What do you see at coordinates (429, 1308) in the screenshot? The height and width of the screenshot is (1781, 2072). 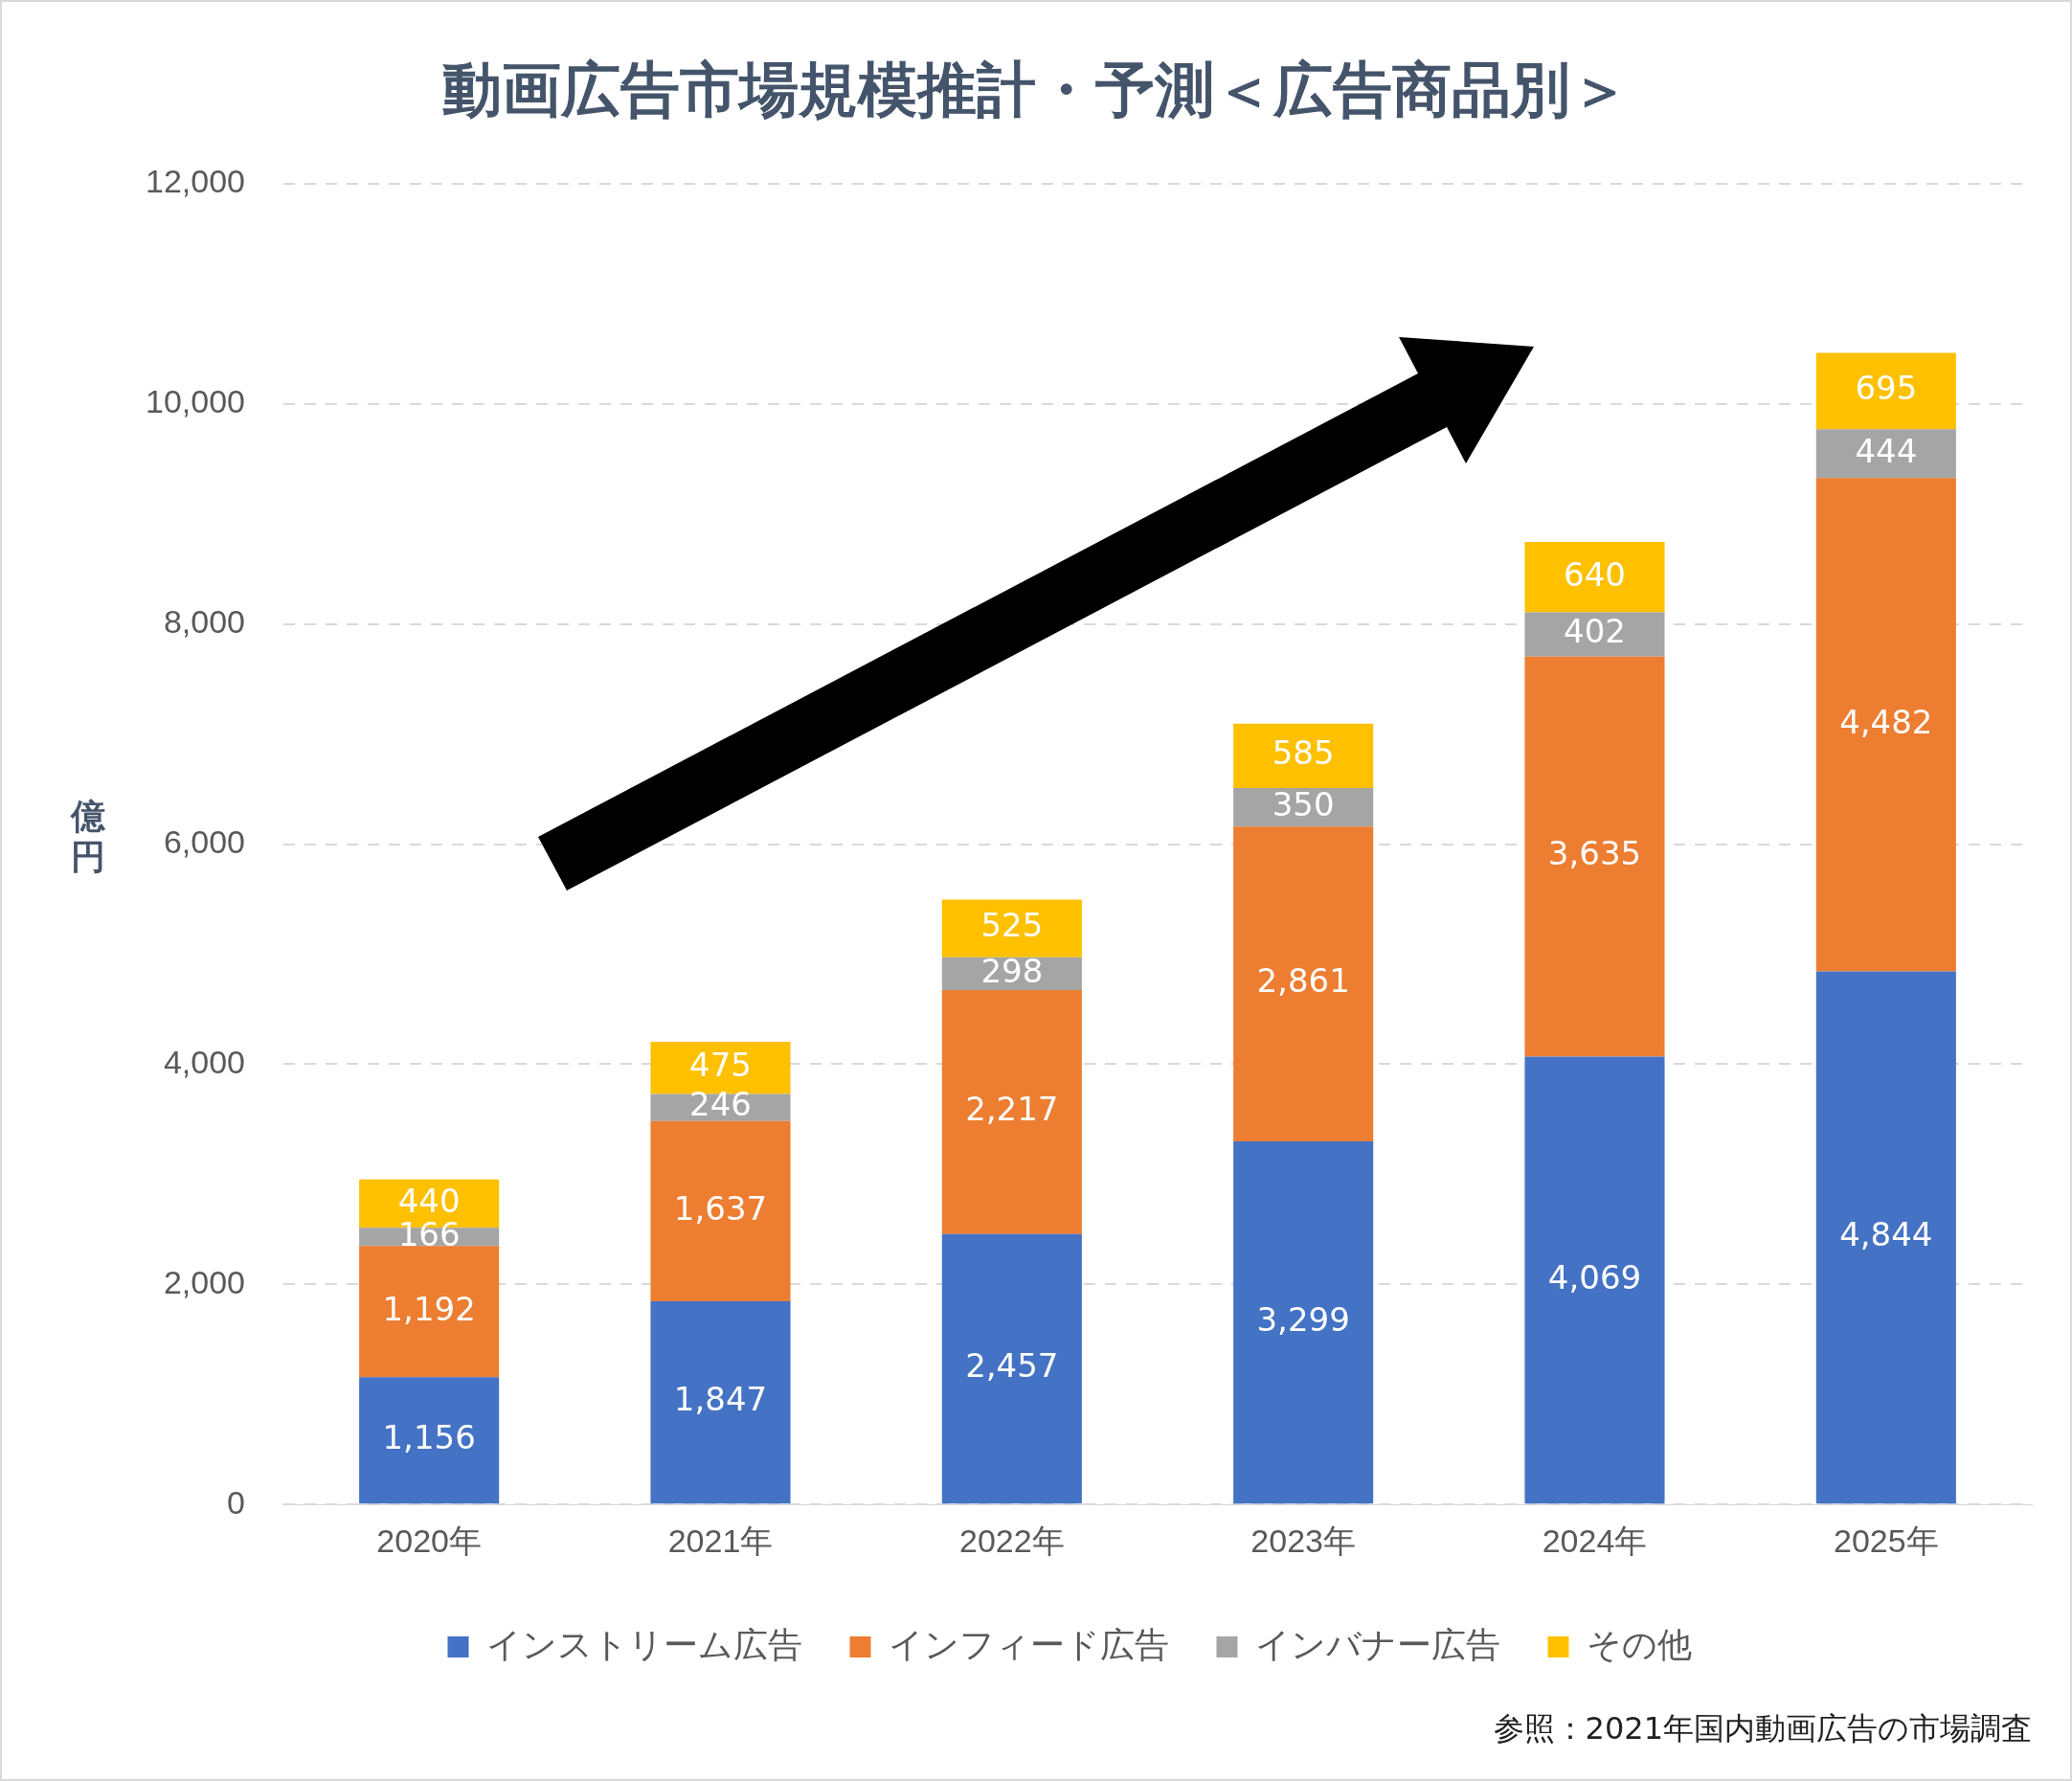 I see `data-label: 1,192` at bounding box center [429, 1308].